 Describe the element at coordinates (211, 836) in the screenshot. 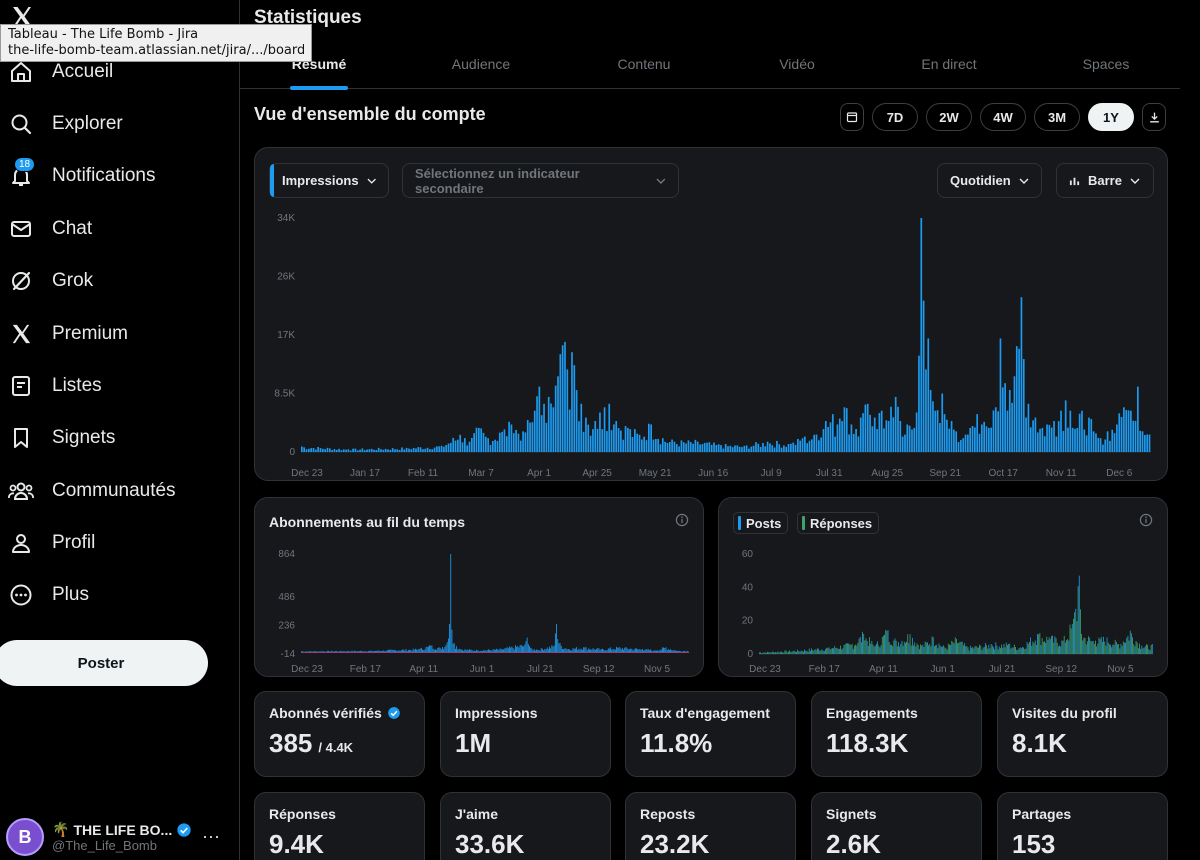

I see `more-icon: ···` at that location.